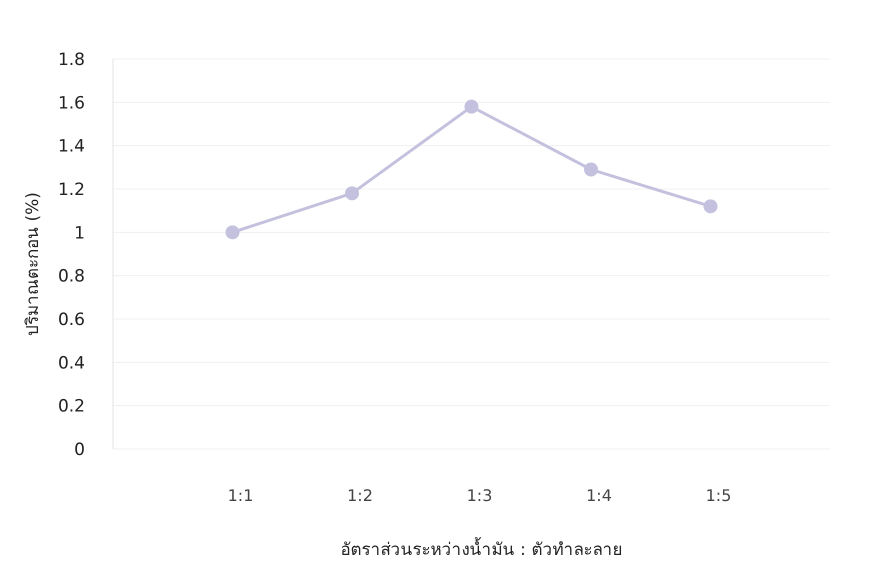  Describe the element at coordinates (360, 495) in the screenshot. I see `x-tick-label: 1:2` at that location.